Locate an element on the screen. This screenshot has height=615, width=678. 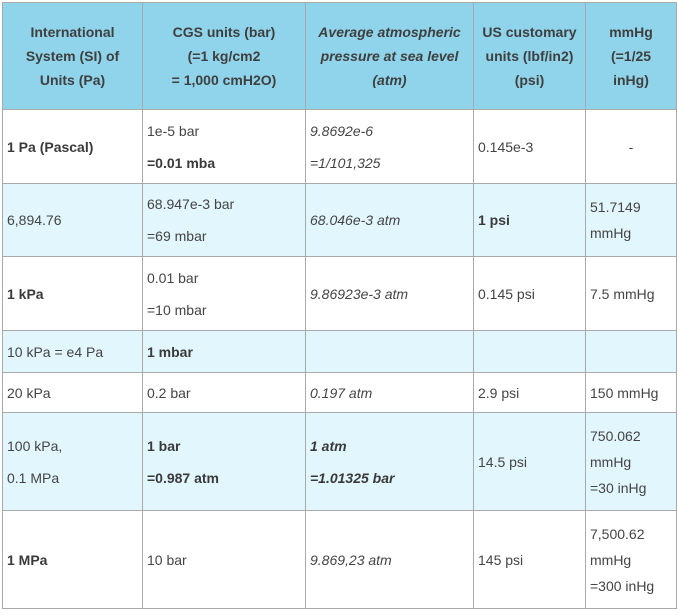
mmhg-cell: 7,500.62 mmHg =300 inHg is located at coordinates (631, 559).